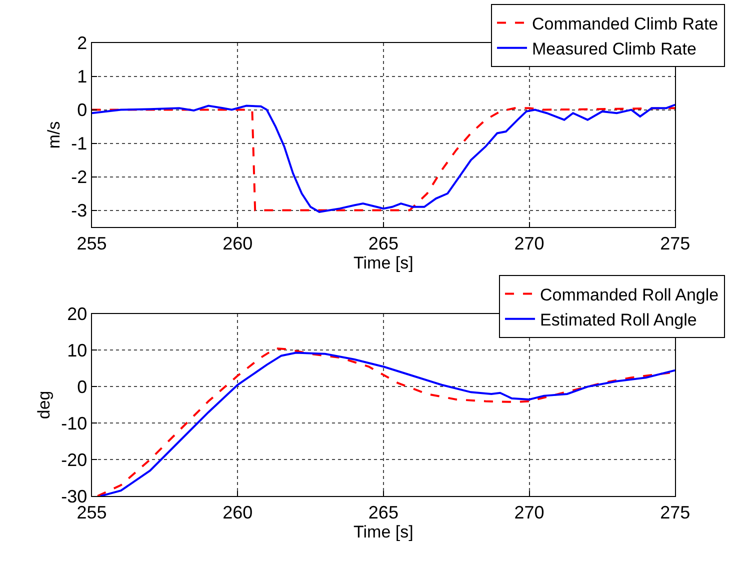 The width and height of the screenshot is (740, 562). I want to click on y-tick-label: 20, so click(77, 314).